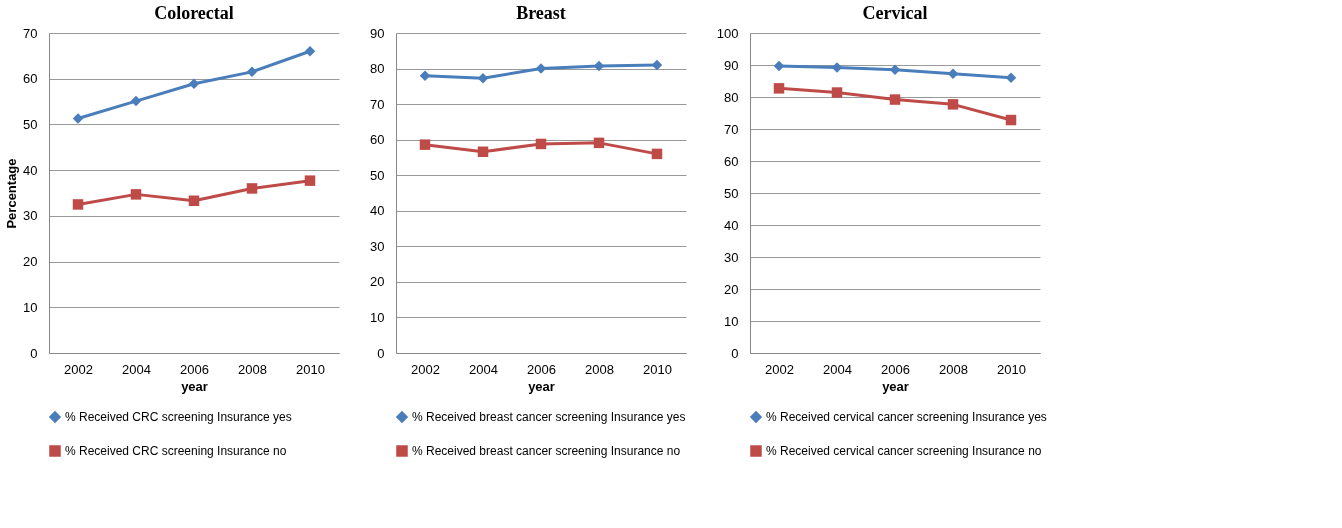 The width and height of the screenshot is (1342, 528). What do you see at coordinates (194, 13) in the screenshot?
I see `chart-title: Colorectal` at bounding box center [194, 13].